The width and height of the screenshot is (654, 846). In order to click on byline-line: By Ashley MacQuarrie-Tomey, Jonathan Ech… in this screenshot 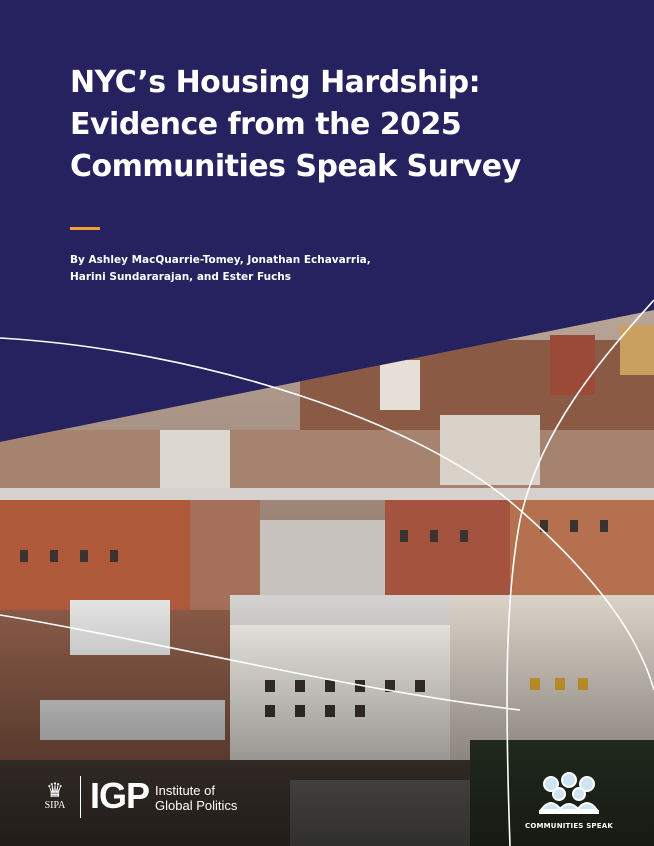, I will do `click(220, 260)`.